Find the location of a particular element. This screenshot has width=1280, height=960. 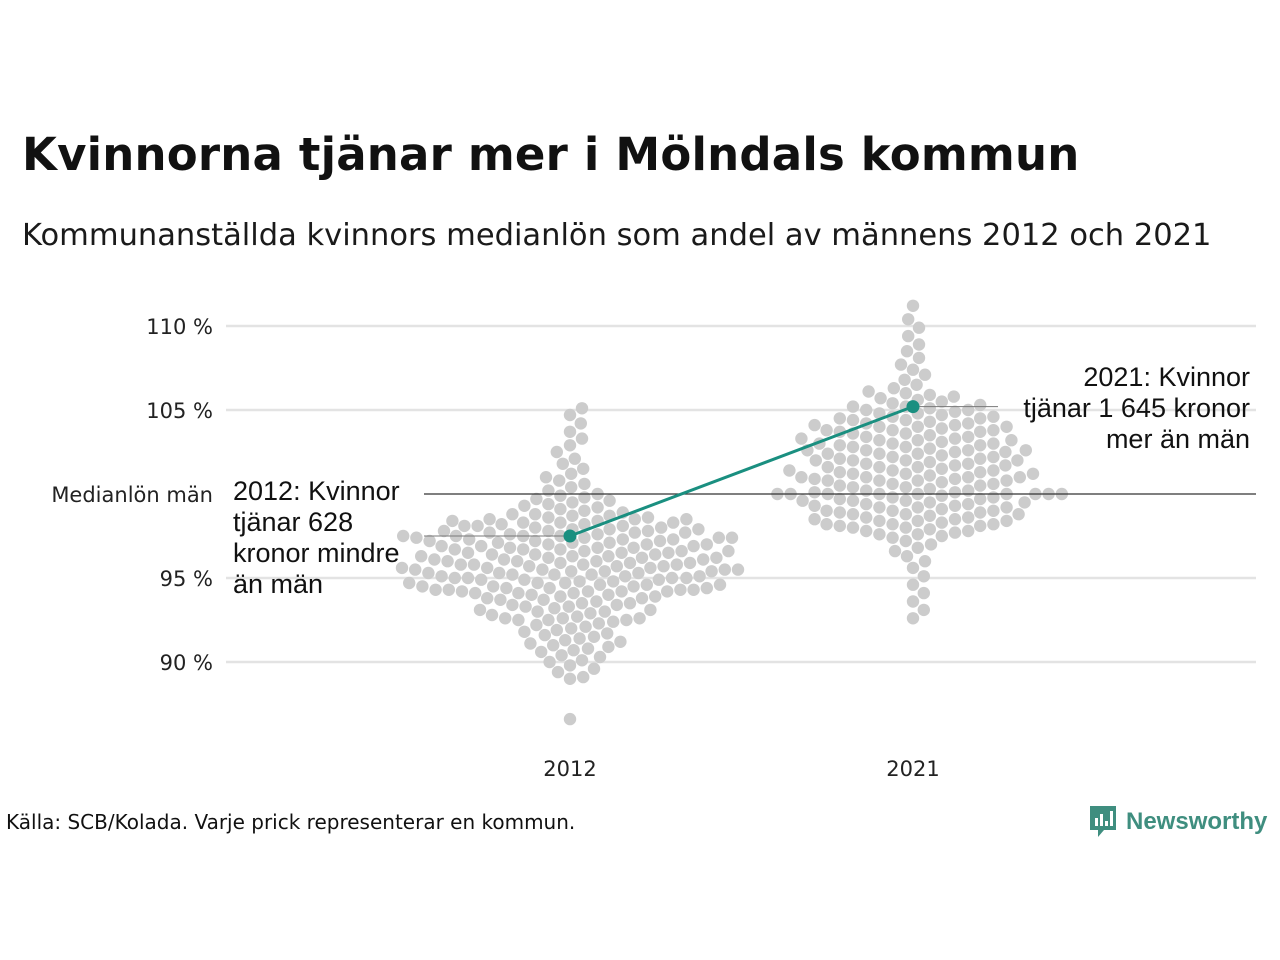

newsworthy-logo: Newsworthy is located at coordinates (1177, 822).